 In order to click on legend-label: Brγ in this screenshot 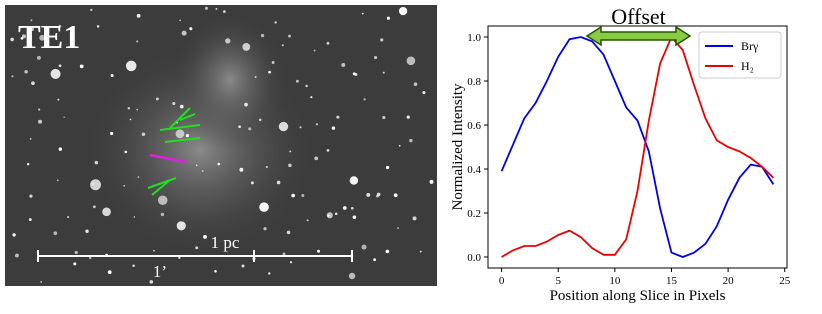, I will do `click(750, 46)`.